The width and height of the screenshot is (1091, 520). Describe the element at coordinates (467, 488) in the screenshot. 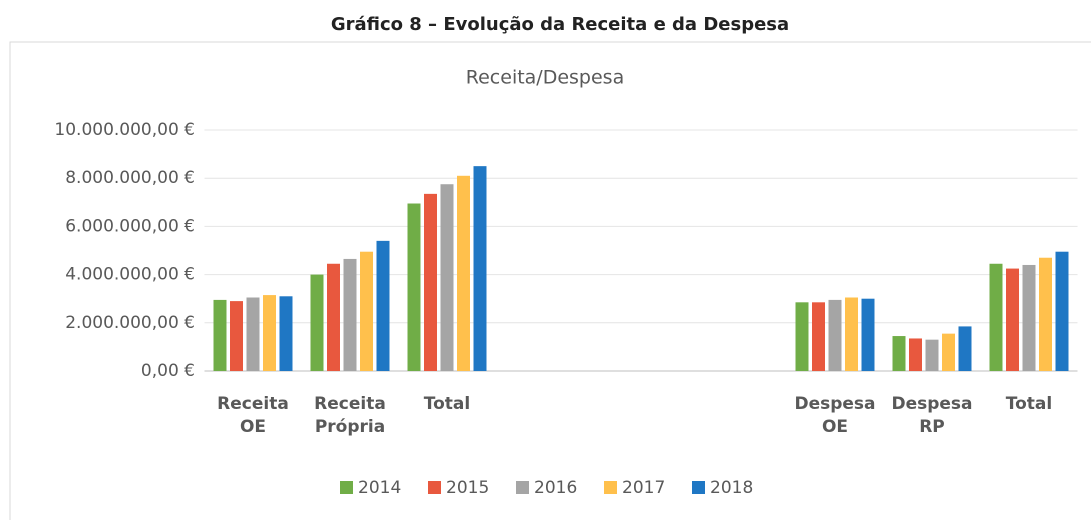

I see `legend-label: 2015` at that location.